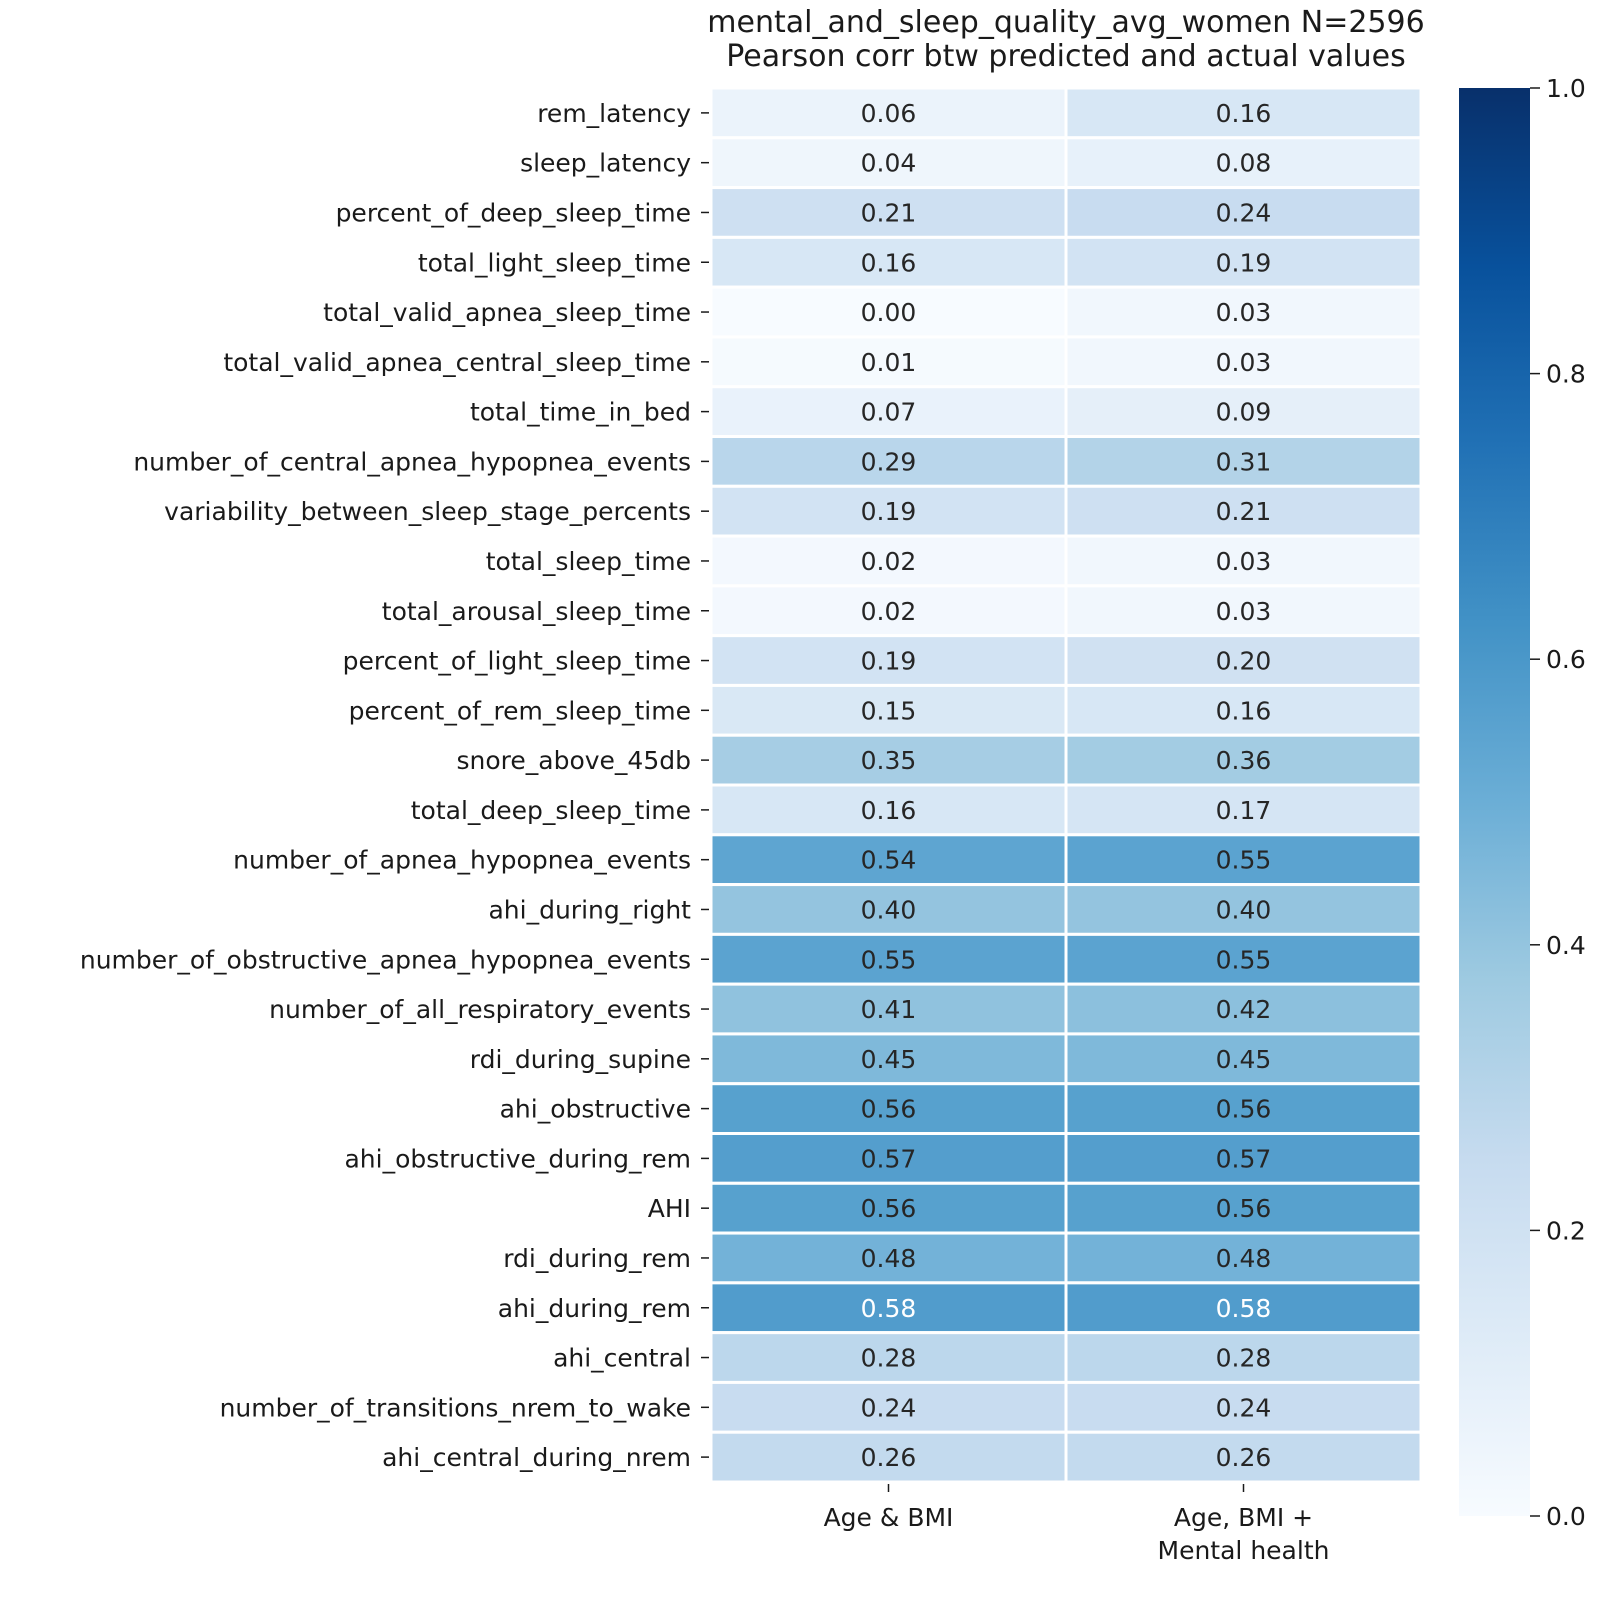 Image resolution: width=1600 pixels, height=1600 pixels. Describe the element at coordinates (1566, 659) in the screenshot. I see `colorbar-tick-label: 0.6` at that location.